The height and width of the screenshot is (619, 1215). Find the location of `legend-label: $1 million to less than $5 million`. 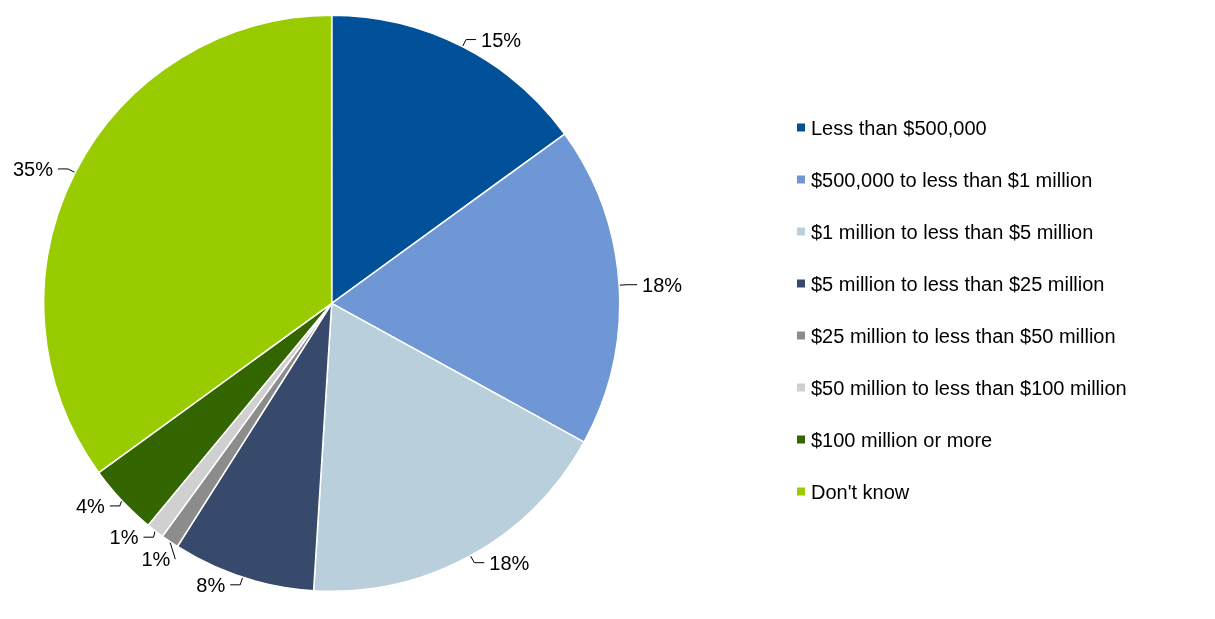

legend-label: $1 million to less than $5 million is located at coordinates (952, 231).